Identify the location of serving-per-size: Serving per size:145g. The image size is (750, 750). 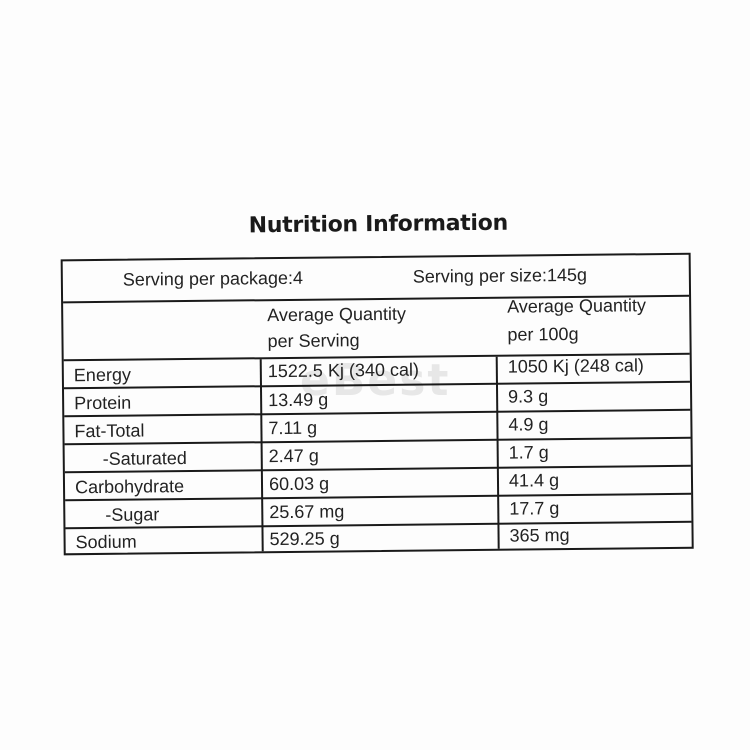
(500, 275).